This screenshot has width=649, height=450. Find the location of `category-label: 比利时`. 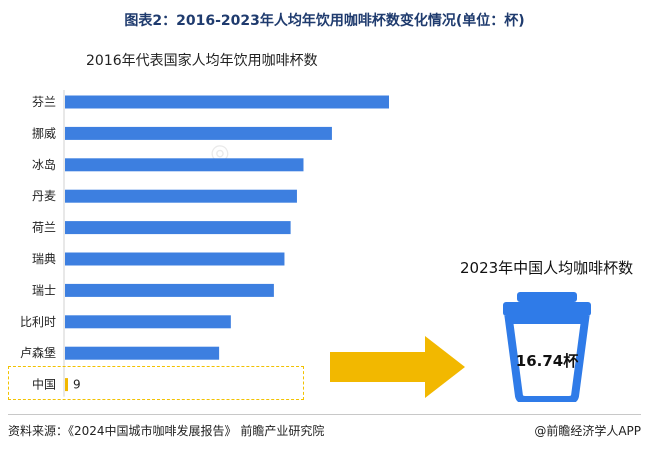

category-label: 比利时 is located at coordinates (38, 322).